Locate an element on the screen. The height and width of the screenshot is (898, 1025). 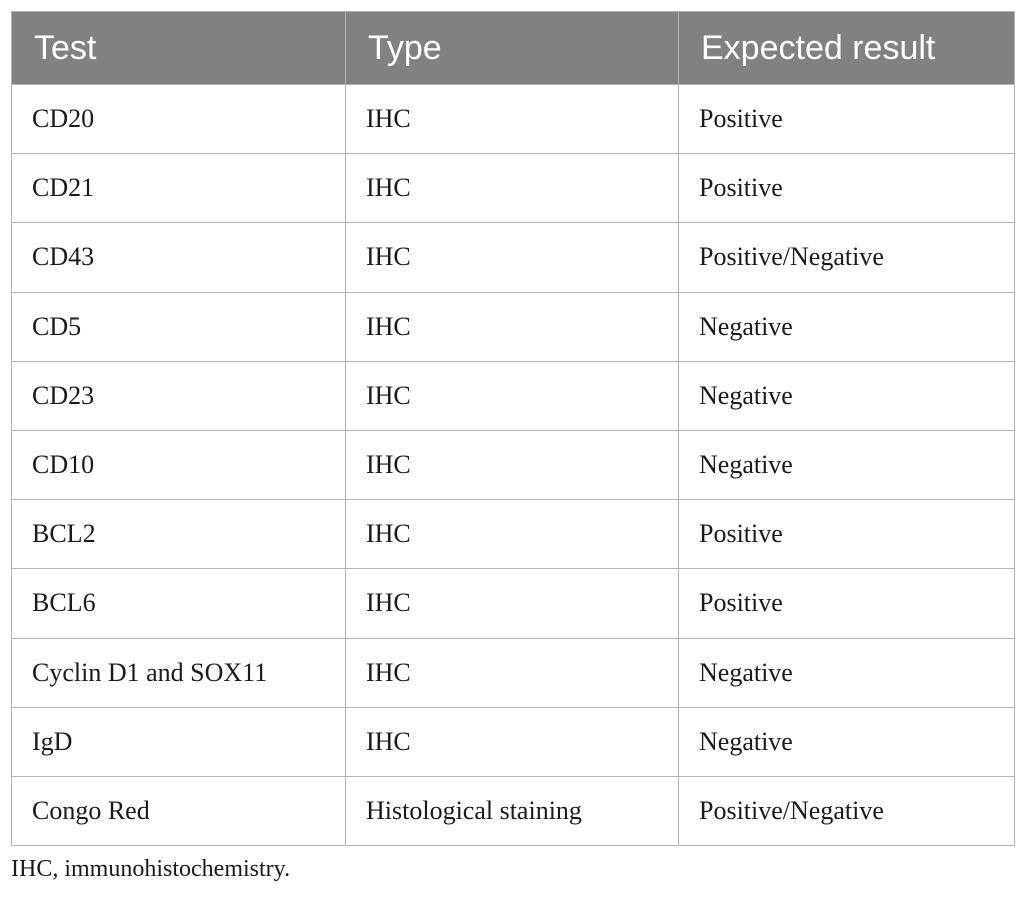
cell-test: CD23 is located at coordinates (178, 395).